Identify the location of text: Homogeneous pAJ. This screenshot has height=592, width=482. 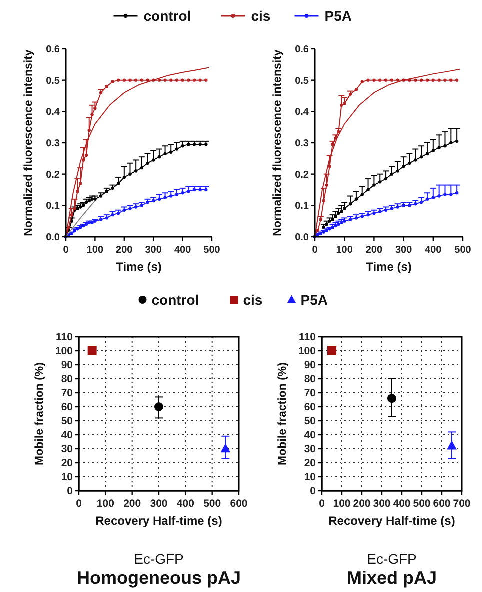
(159, 578).